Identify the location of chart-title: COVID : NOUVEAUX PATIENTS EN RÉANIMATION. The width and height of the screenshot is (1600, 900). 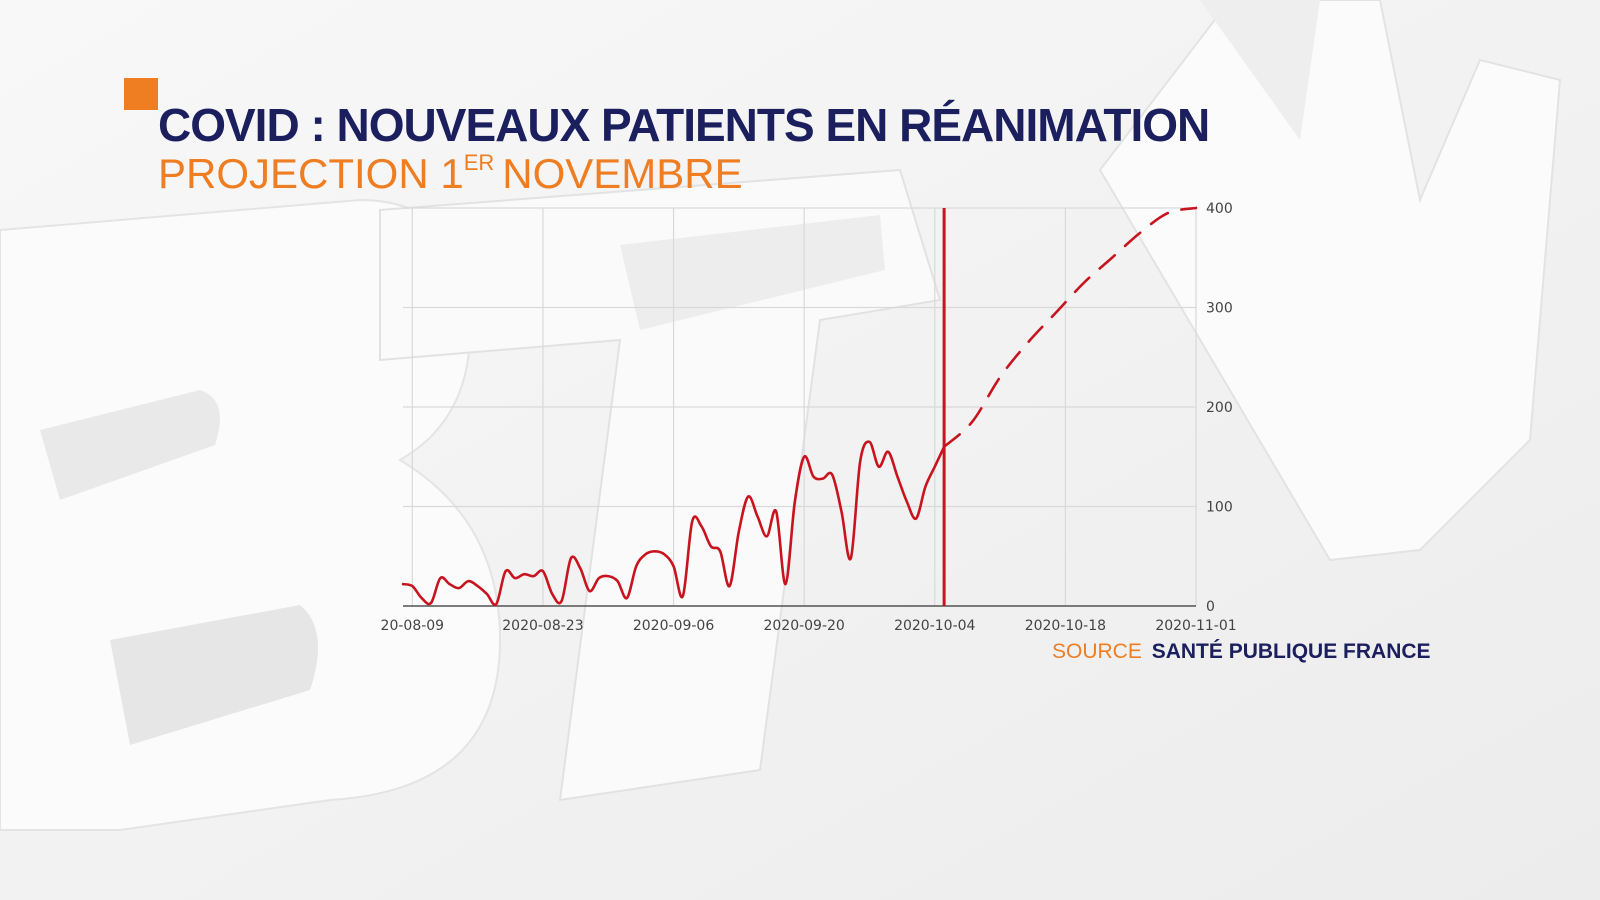
(684, 125).